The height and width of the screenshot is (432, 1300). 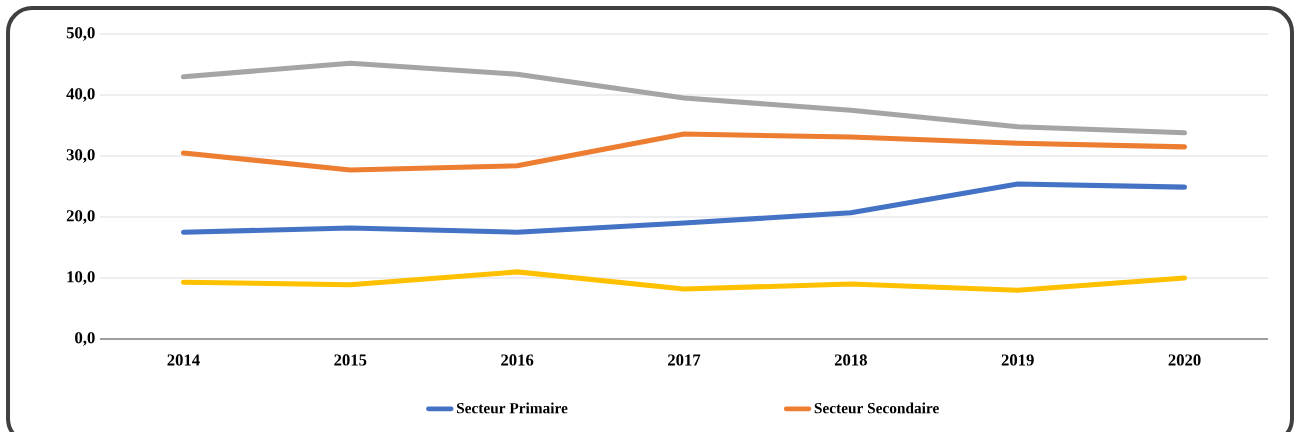 I want to click on x-tick-label: 2020, so click(x=1184, y=360).